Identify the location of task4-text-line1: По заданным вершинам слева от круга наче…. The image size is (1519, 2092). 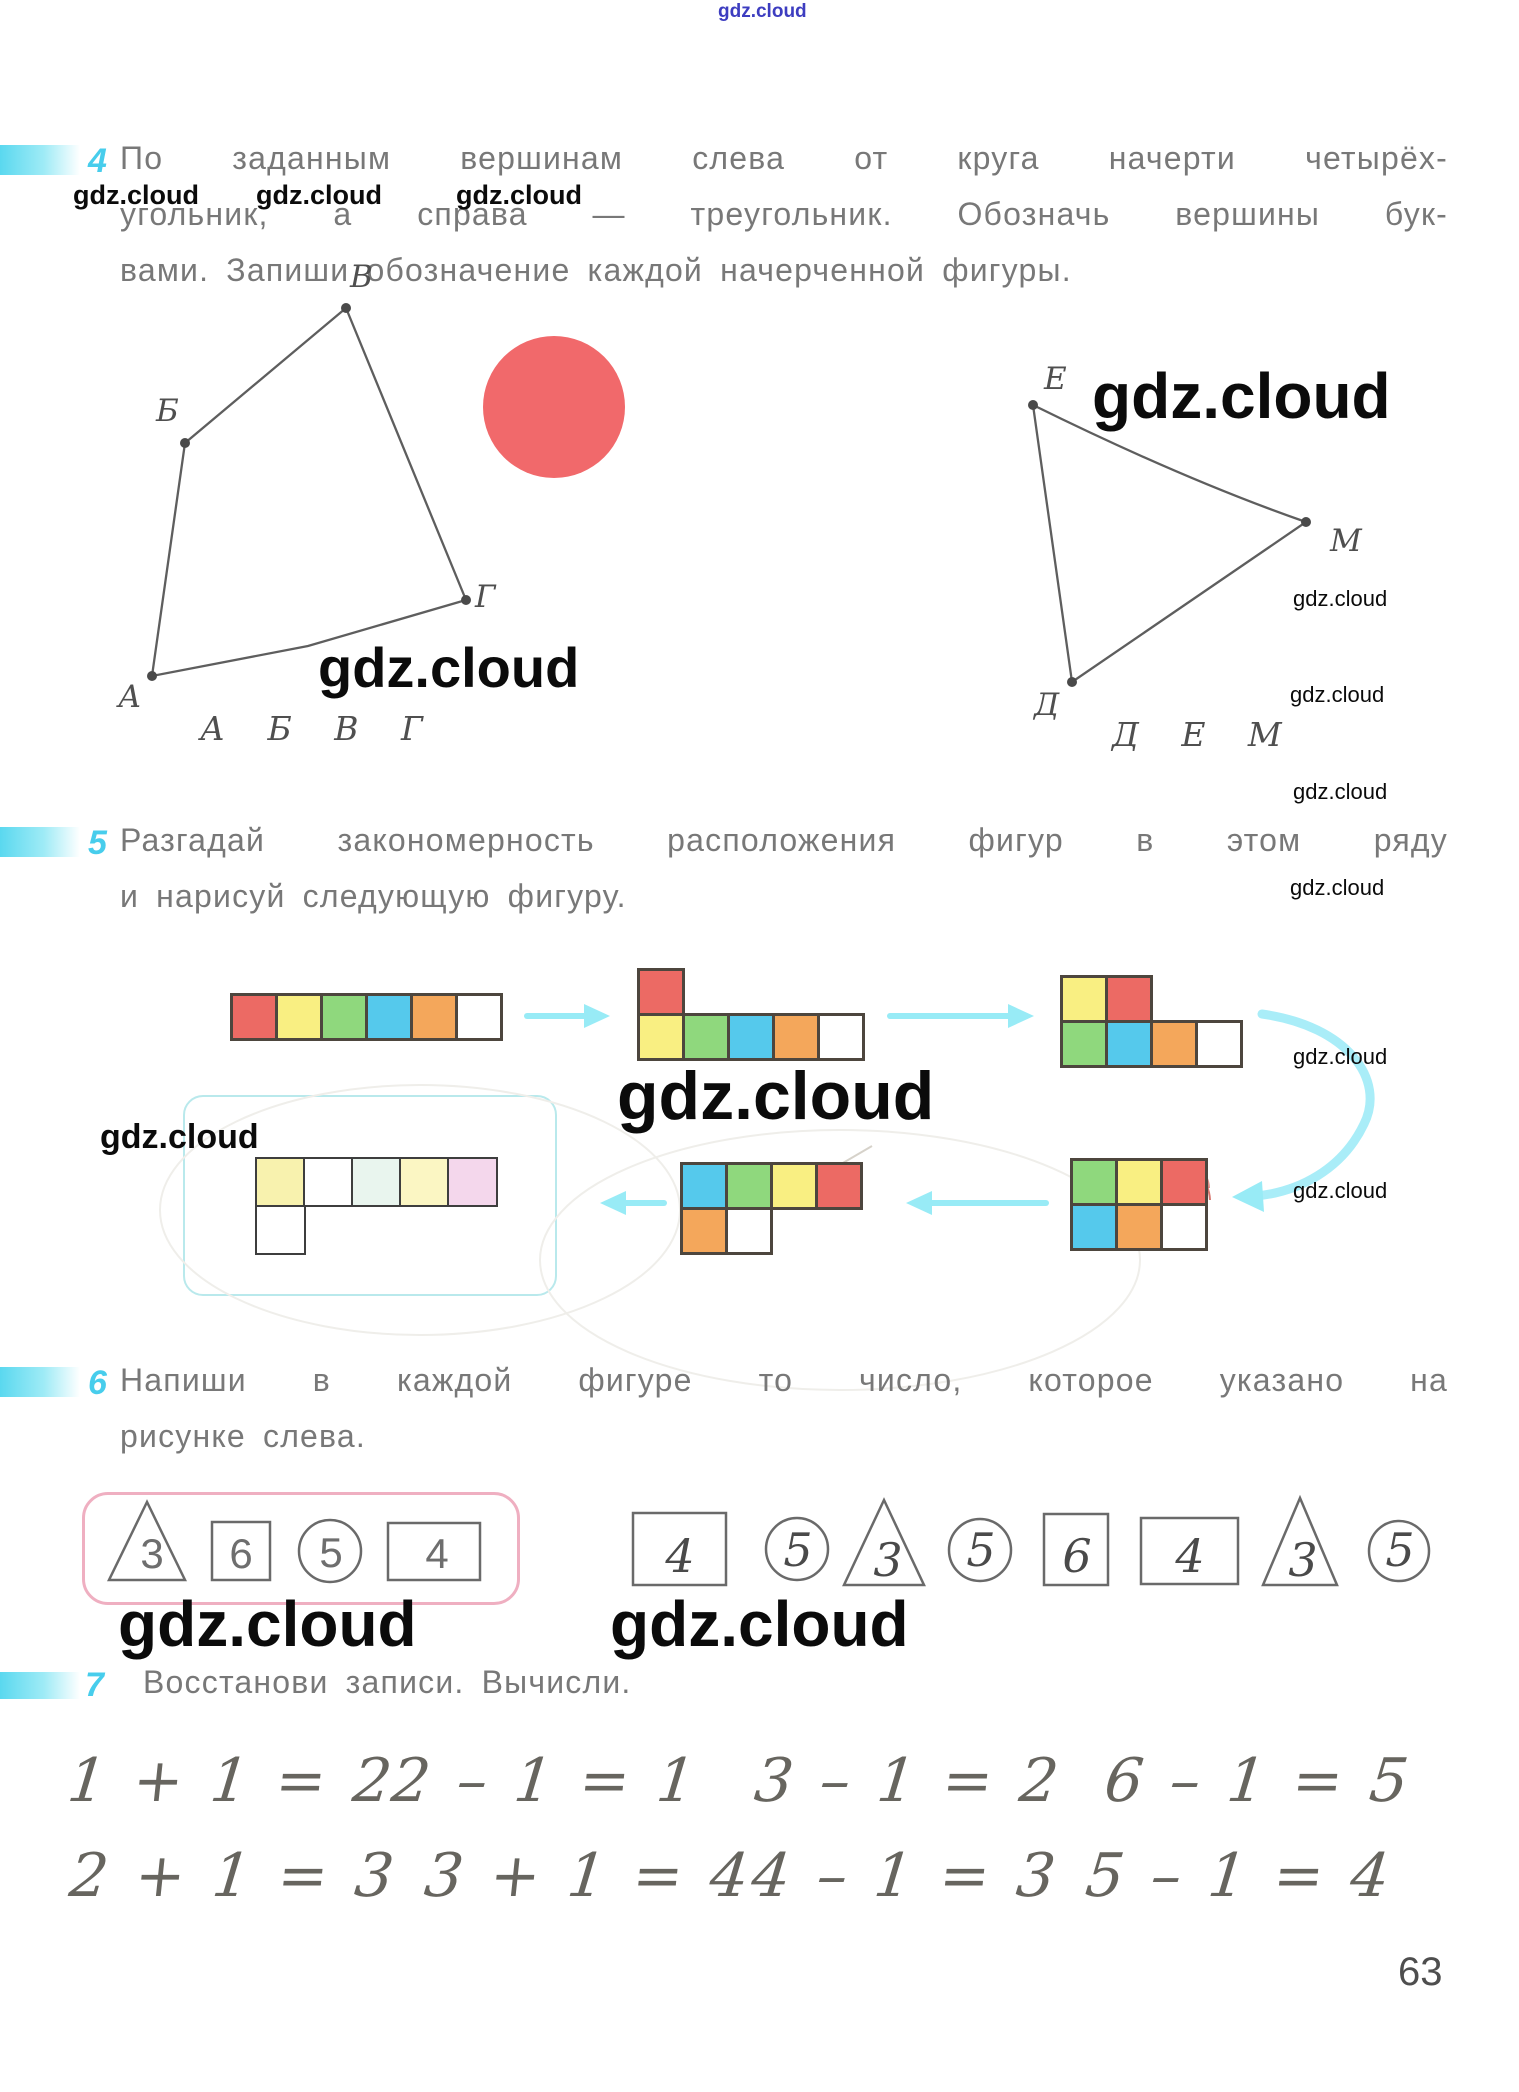
(784, 158).